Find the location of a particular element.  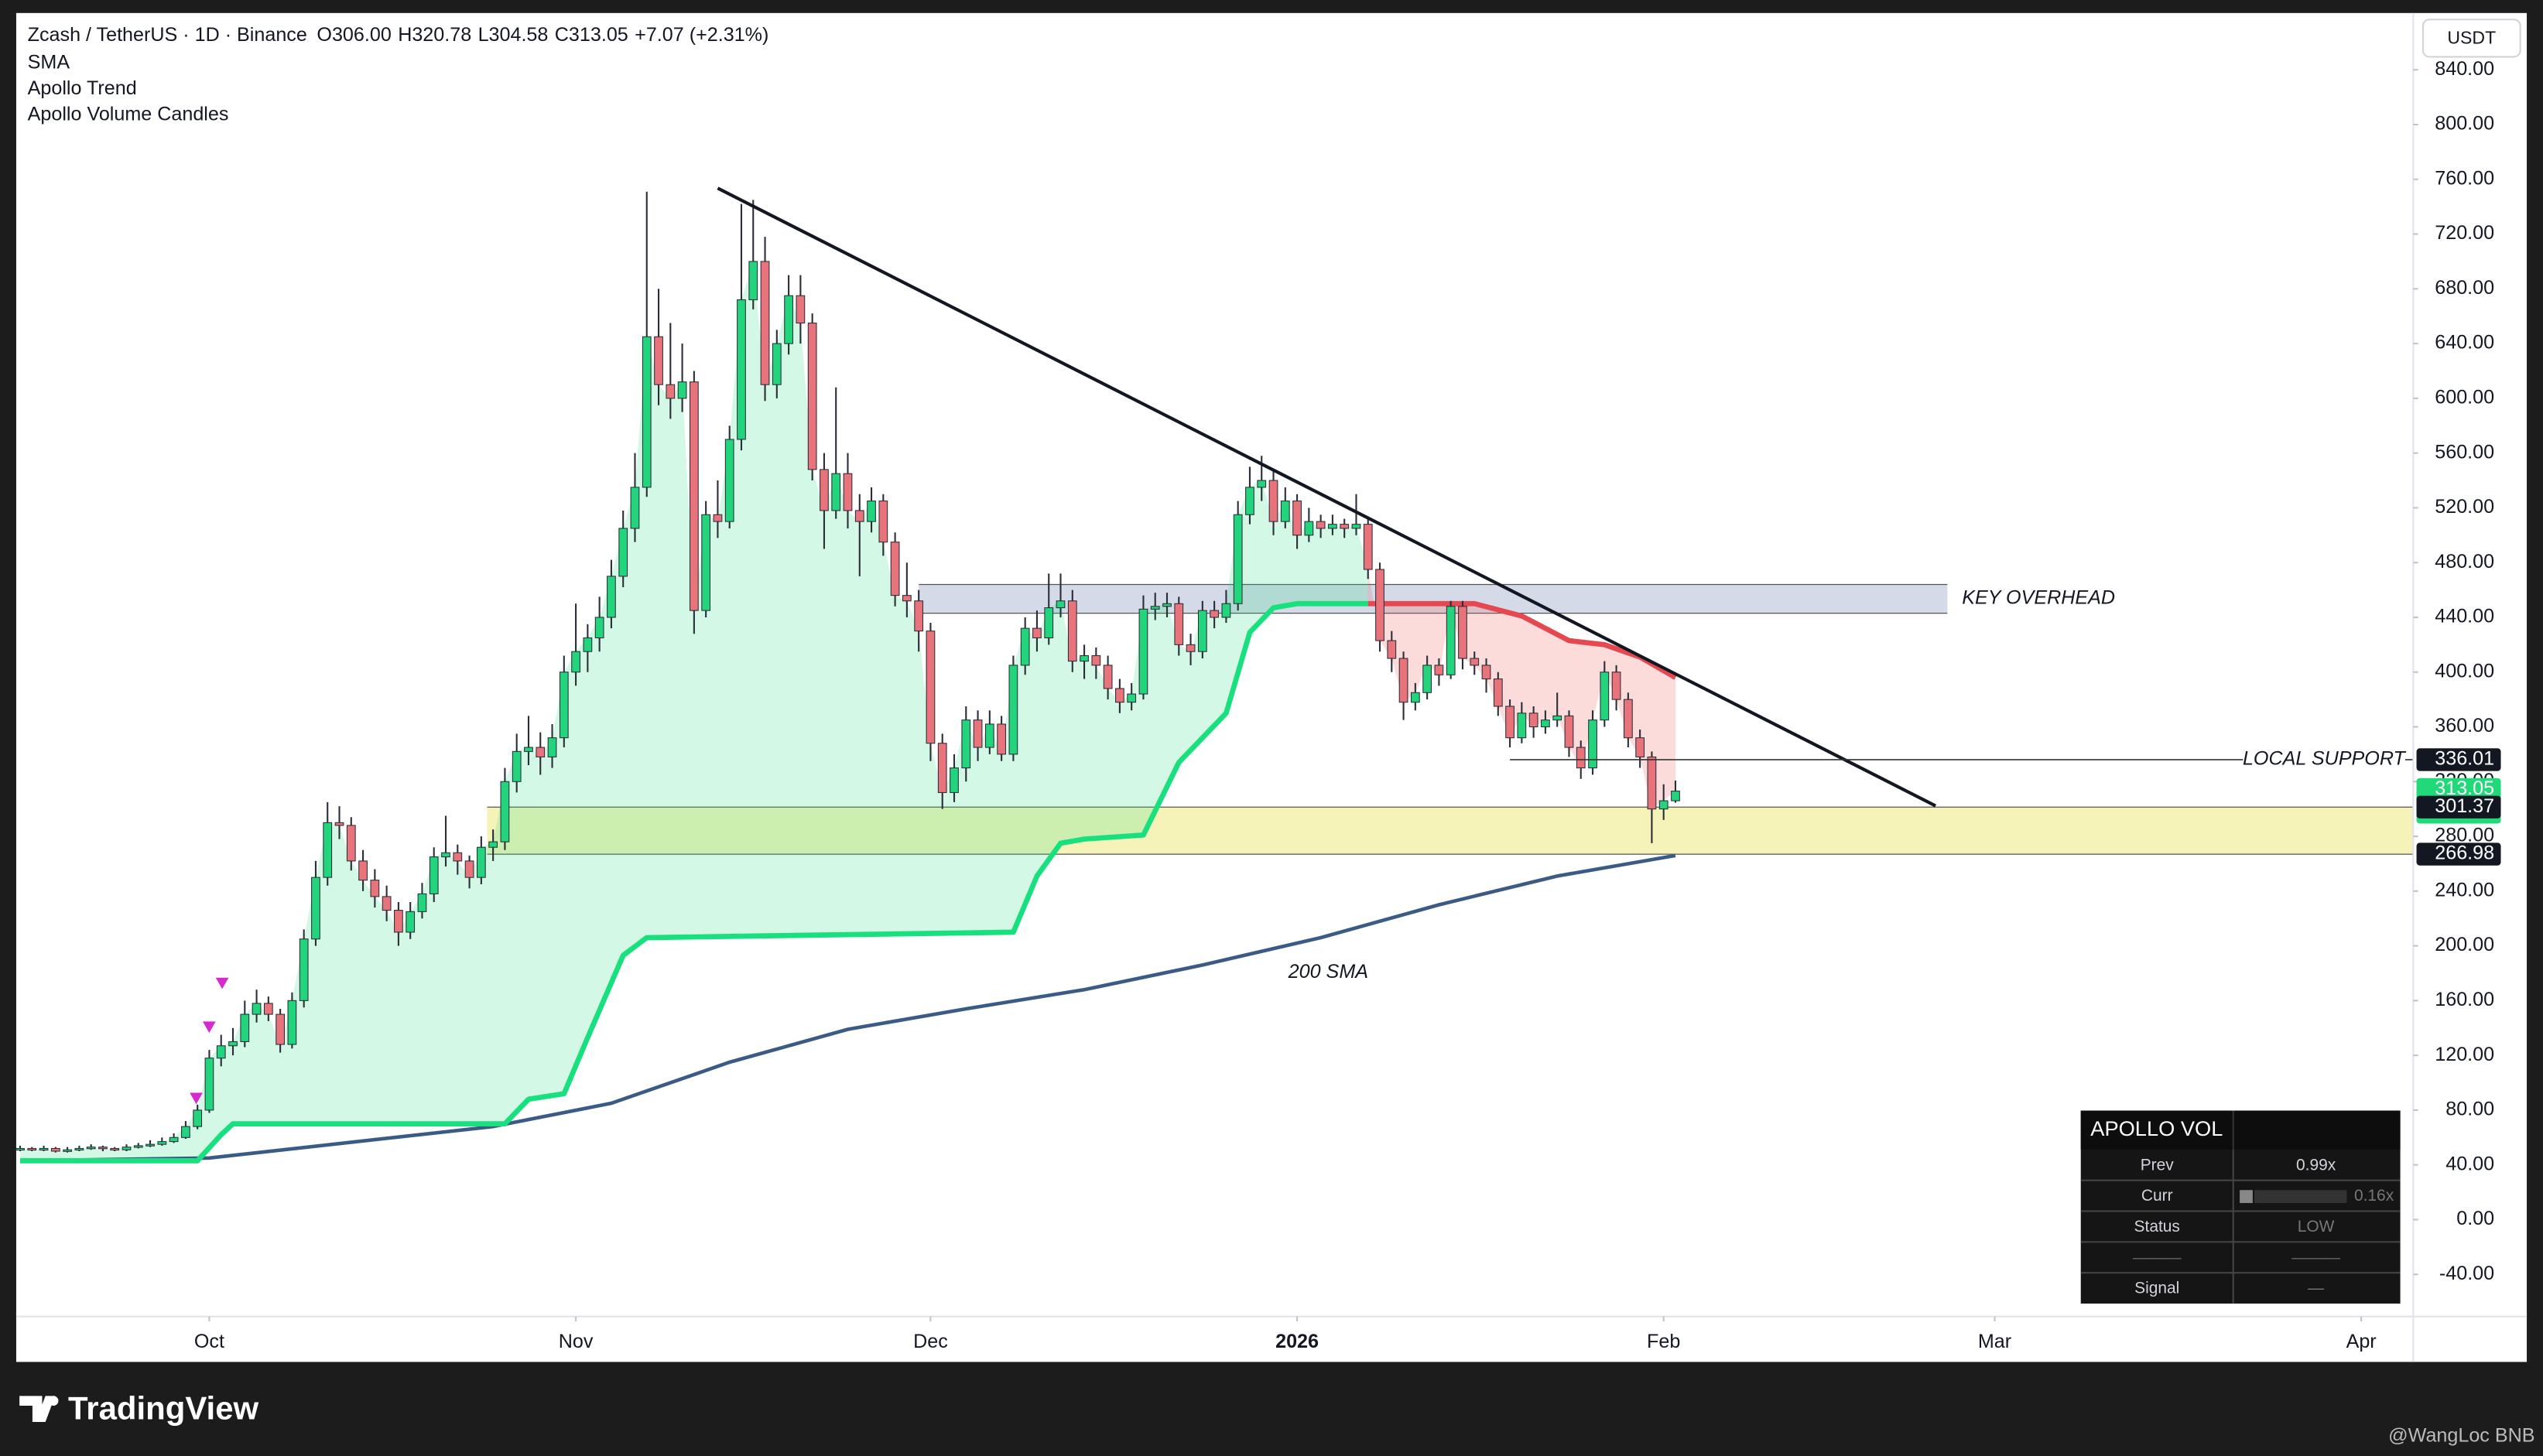

y-tick-label: 120.00 is located at coordinates (2464, 1054).